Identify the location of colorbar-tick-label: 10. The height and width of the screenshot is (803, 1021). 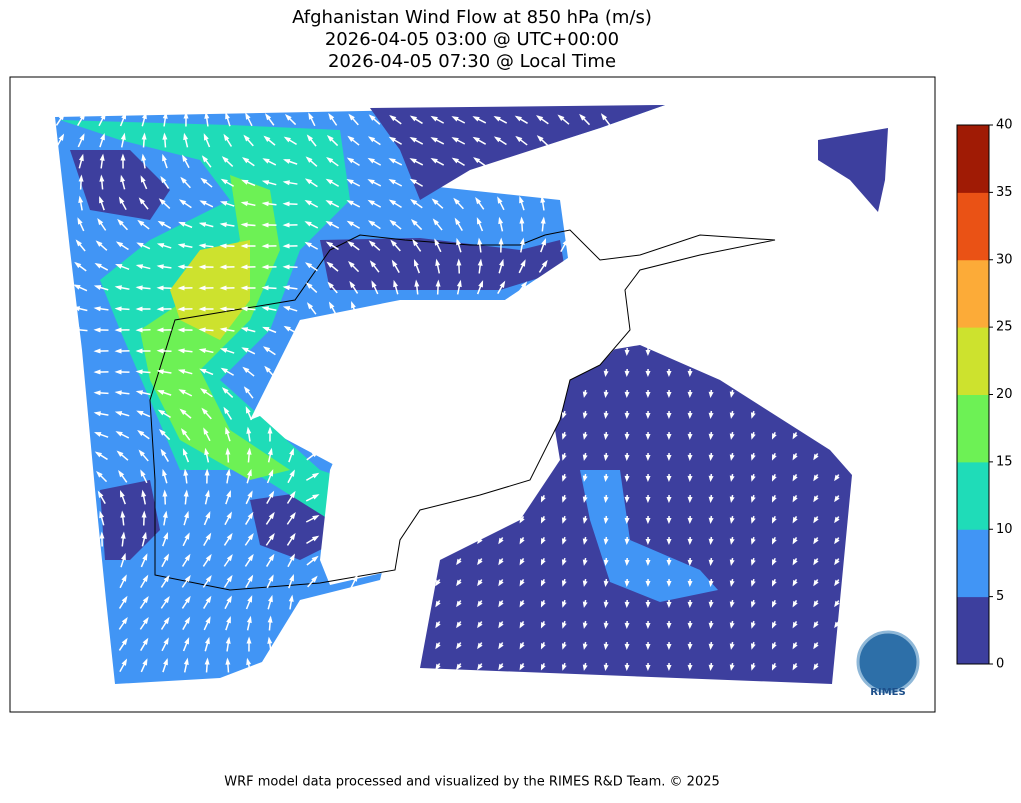
(1004, 529).